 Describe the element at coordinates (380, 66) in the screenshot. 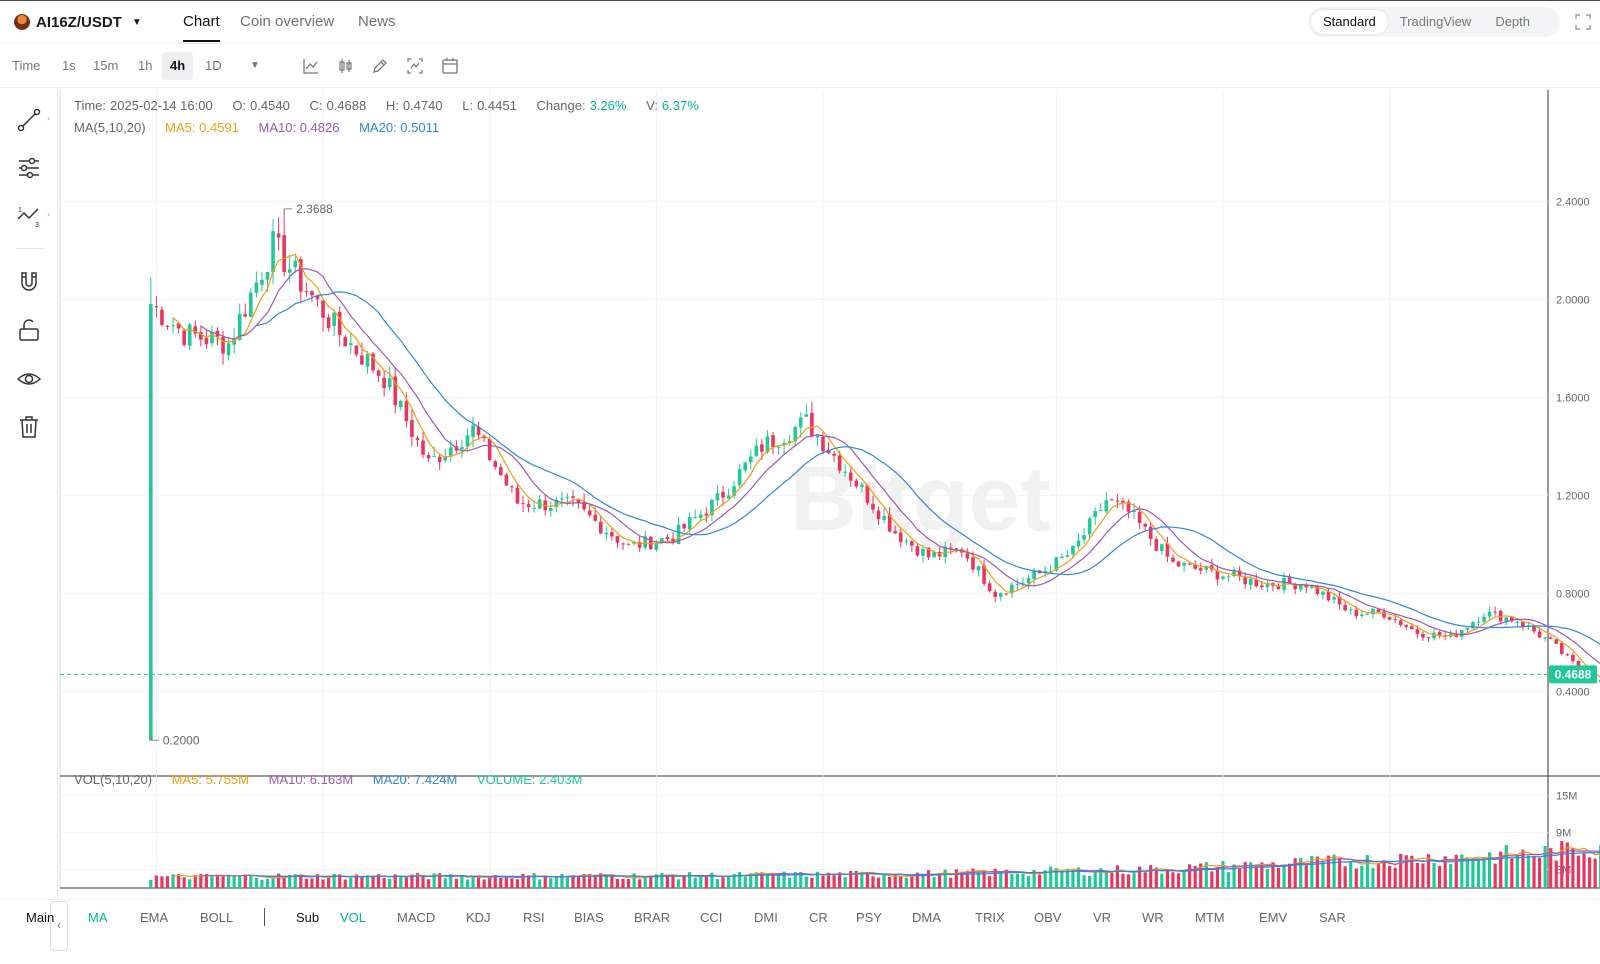

I see `pencil-icon` at that location.